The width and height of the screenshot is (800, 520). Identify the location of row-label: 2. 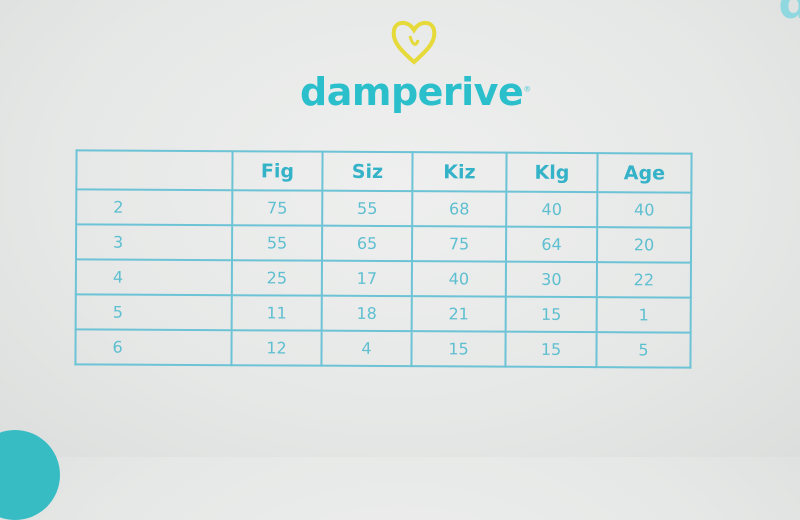
(154, 207).